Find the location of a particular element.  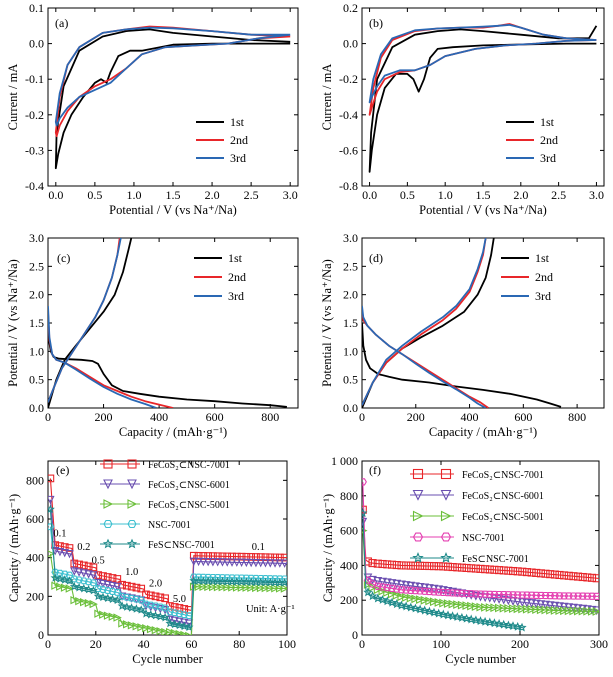

x-tick-label: 0 is located at coordinates (362, 417).